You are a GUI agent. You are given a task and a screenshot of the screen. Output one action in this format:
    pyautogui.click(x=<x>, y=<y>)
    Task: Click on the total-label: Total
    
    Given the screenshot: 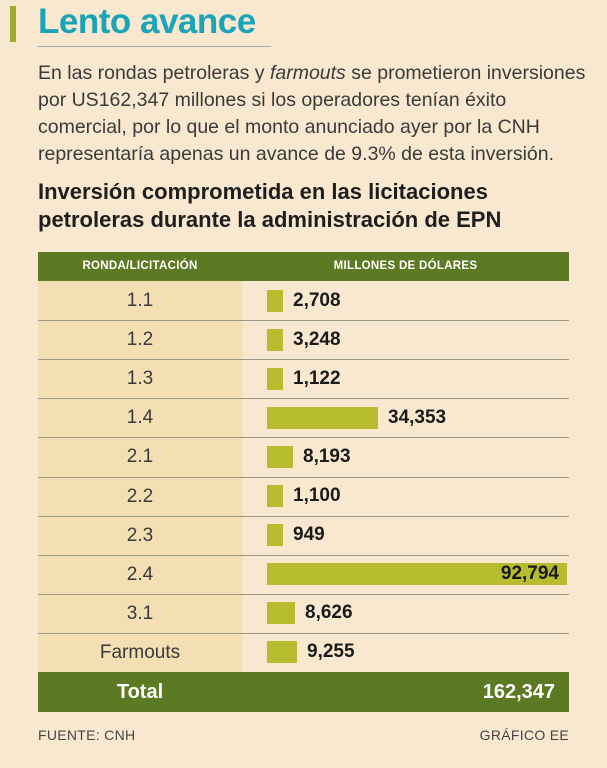 What is the action you would take?
    pyautogui.click(x=140, y=692)
    